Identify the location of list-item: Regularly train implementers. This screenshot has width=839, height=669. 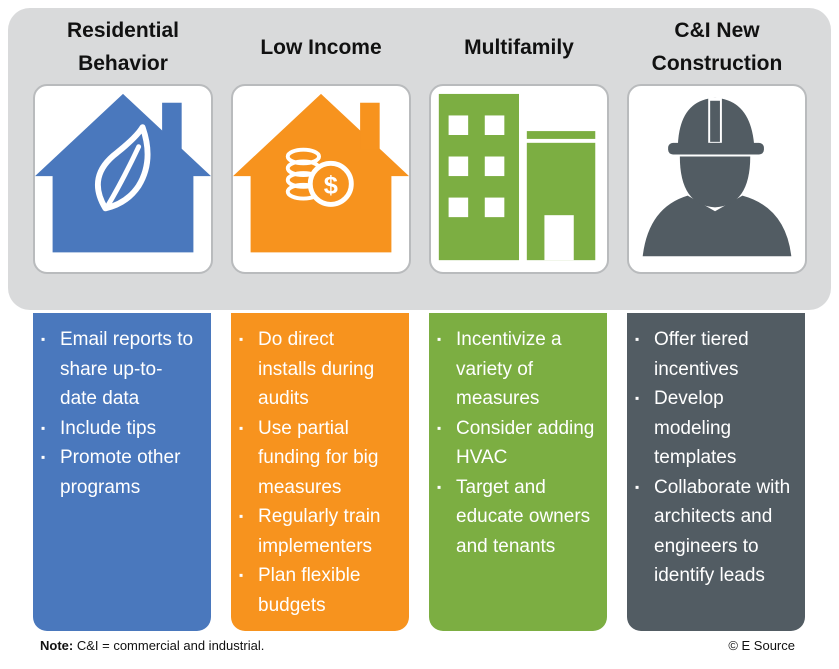
(318, 531).